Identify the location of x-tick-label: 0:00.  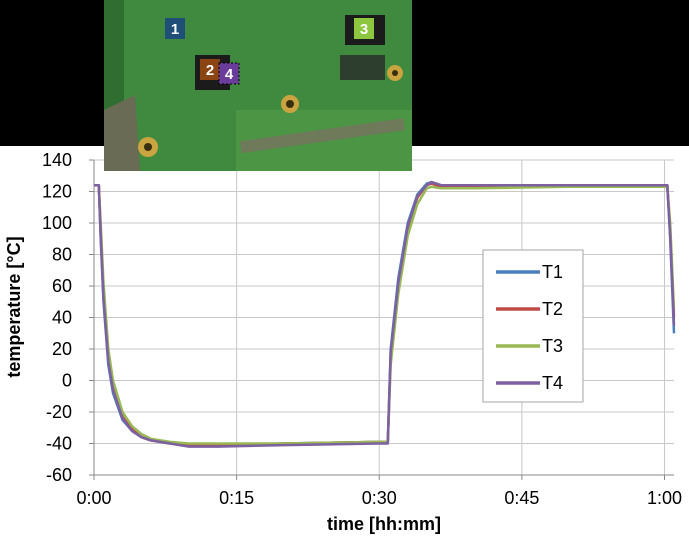
(93, 498).